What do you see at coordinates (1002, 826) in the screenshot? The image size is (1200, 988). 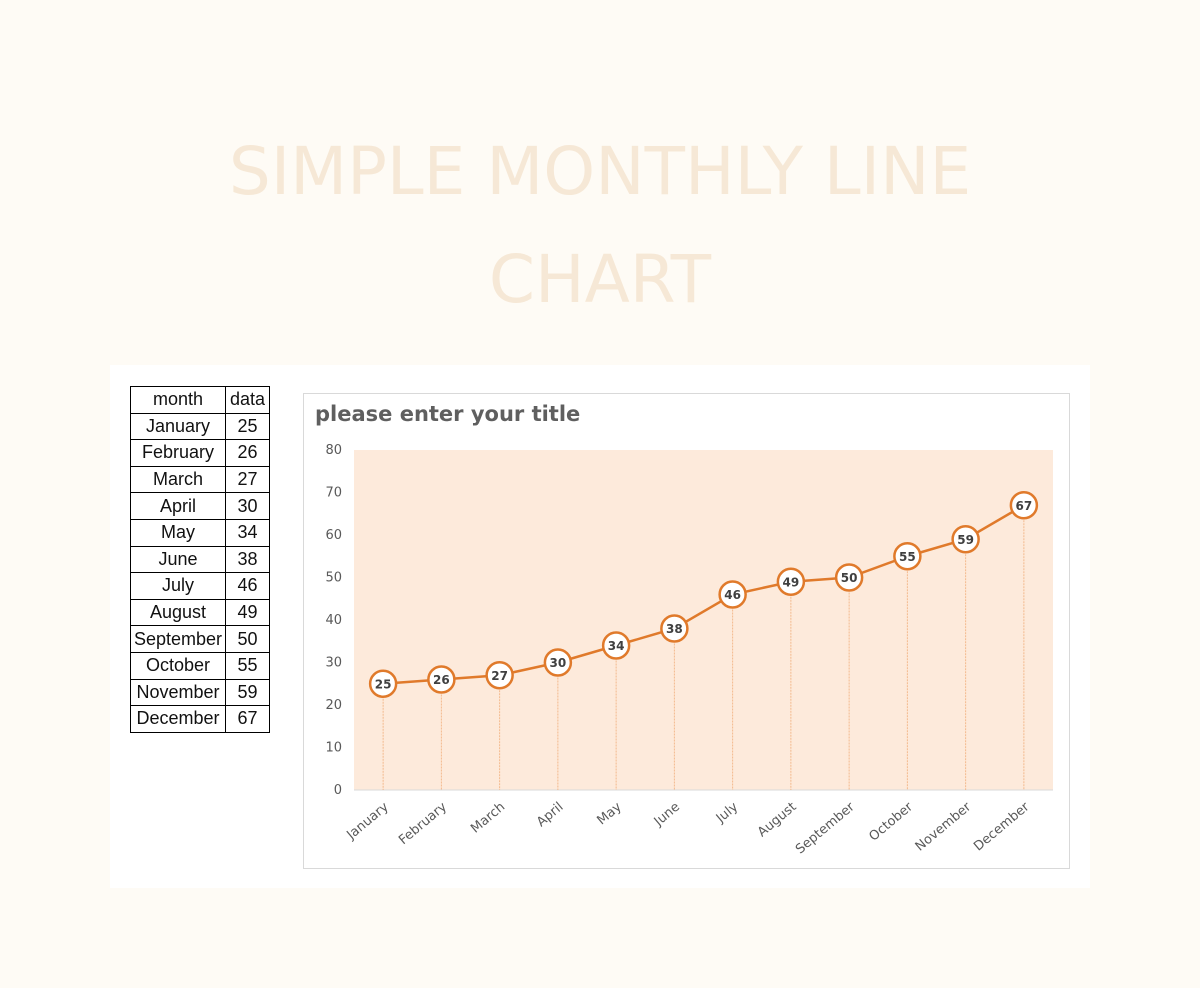 I see `x-tick-label: December` at bounding box center [1002, 826].